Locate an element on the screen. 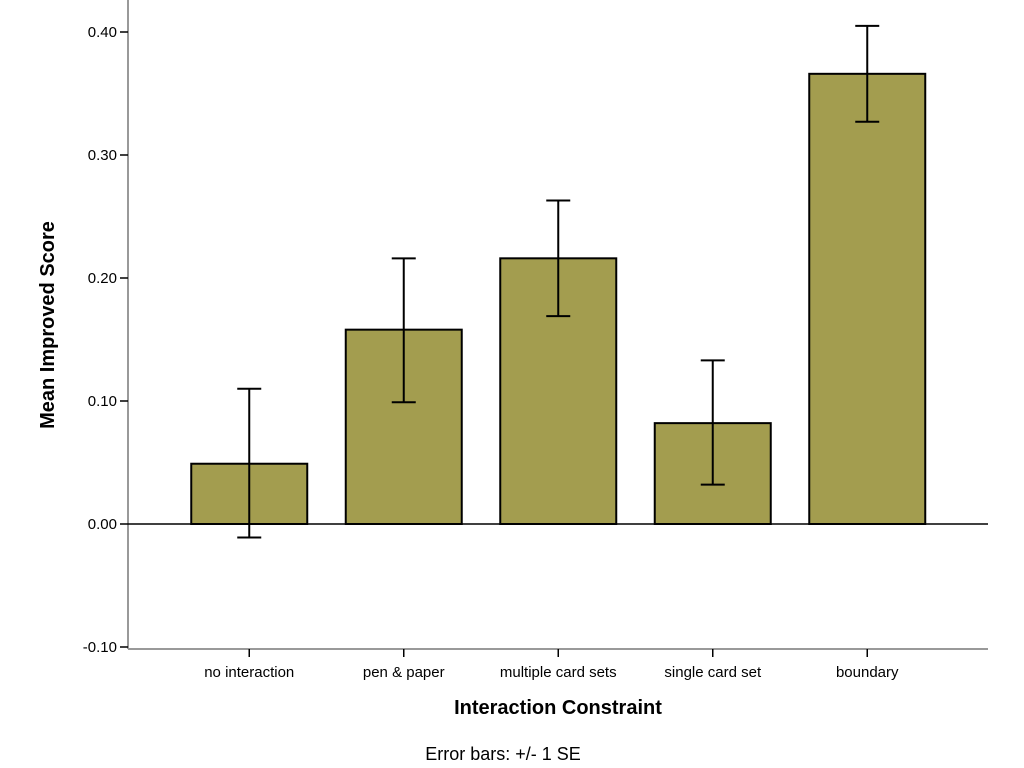  y-axis-title: Mean Improved Score is located at coordinates (48, 325).